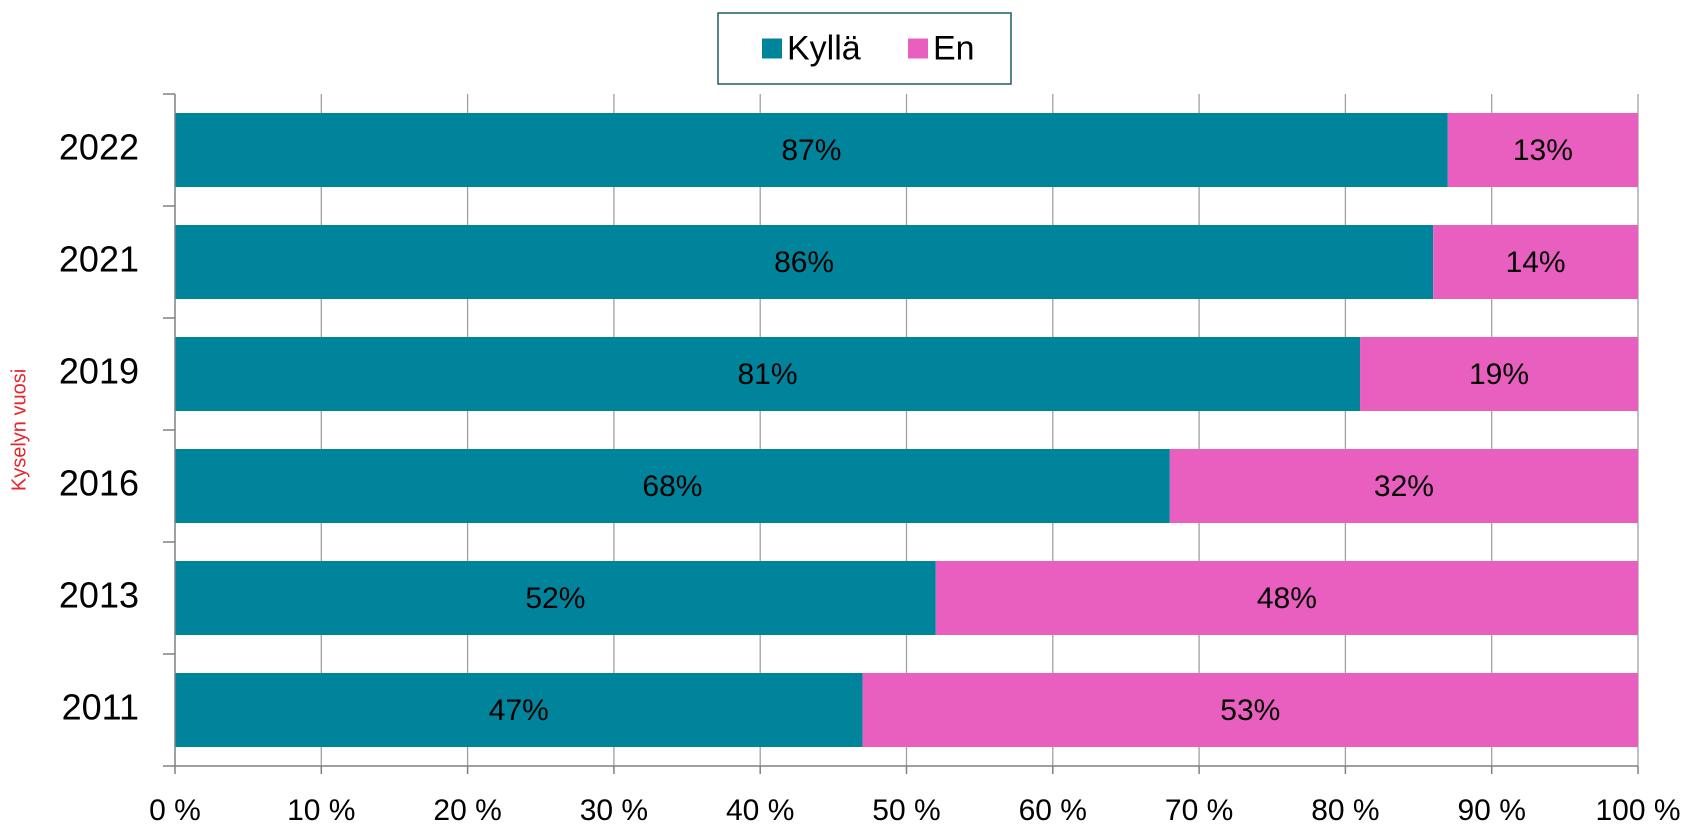 Image resolution: width=1697 pixels, height=828 pixels. What do you see at coordinates (824, 48) in the screenshot?
I see `legend-label: Kyllä` at bounding box center [824, 48].